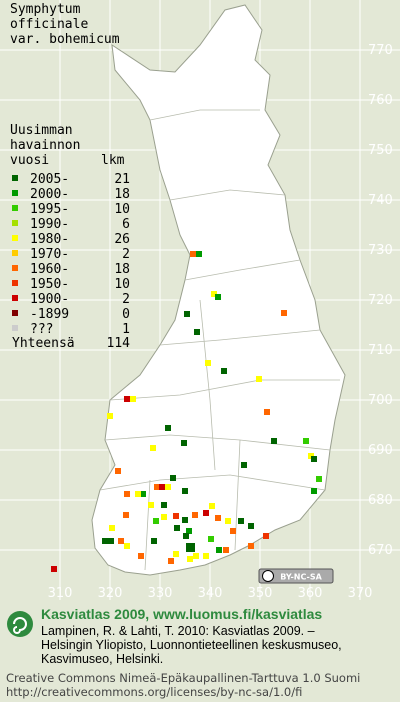 The height and width of the screenshot is (702, 400). I want to click on badge-label: BY-NC-SA, so click(301, 577).